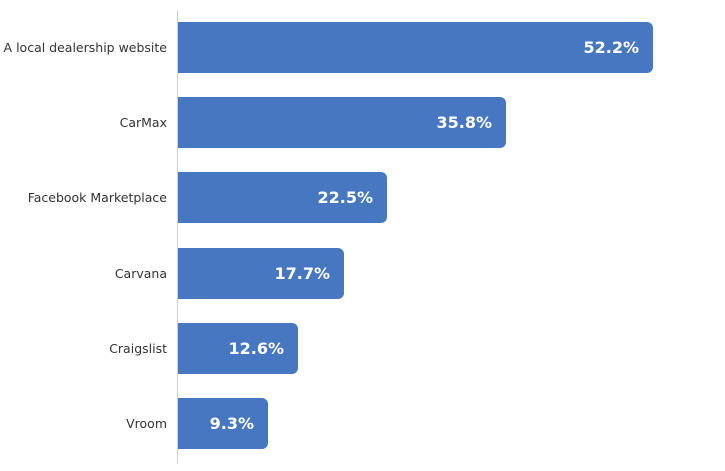  What do you see at coordinates (464, 122) in the screenshot?
I see `value-label: 35.8%` at bounding box center [464, 122].